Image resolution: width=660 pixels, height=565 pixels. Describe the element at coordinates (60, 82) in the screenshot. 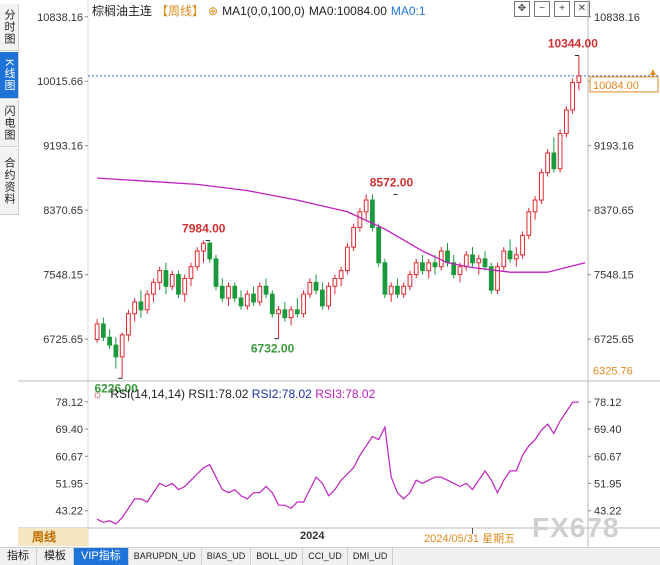

I see `y-tick-label-left: 10015.66` at that location.